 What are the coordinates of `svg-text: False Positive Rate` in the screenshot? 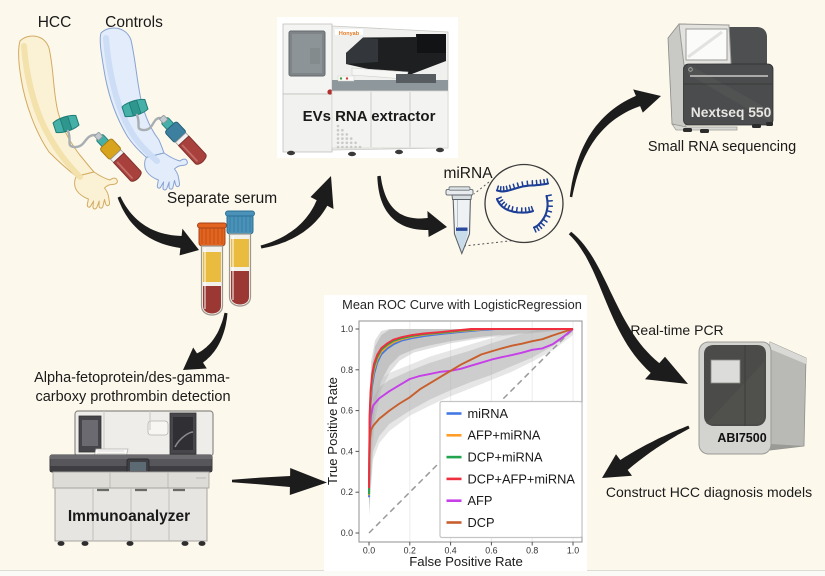 It's located at (466, 561).